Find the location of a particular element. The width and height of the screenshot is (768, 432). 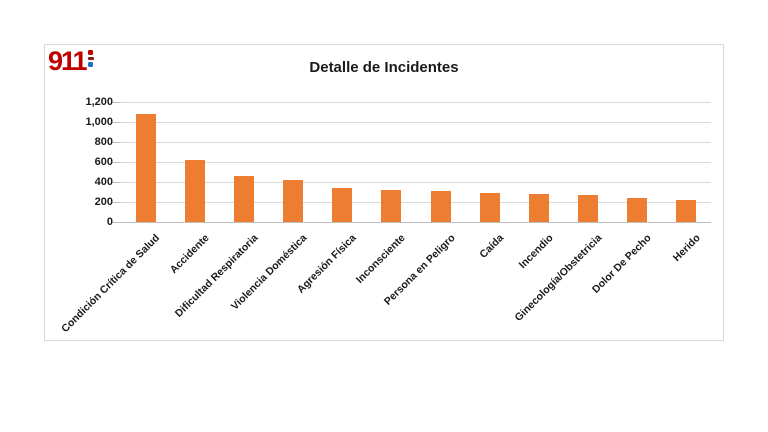

category-cell: Condición Crítica de Salud is located at coordinates (114, 218).